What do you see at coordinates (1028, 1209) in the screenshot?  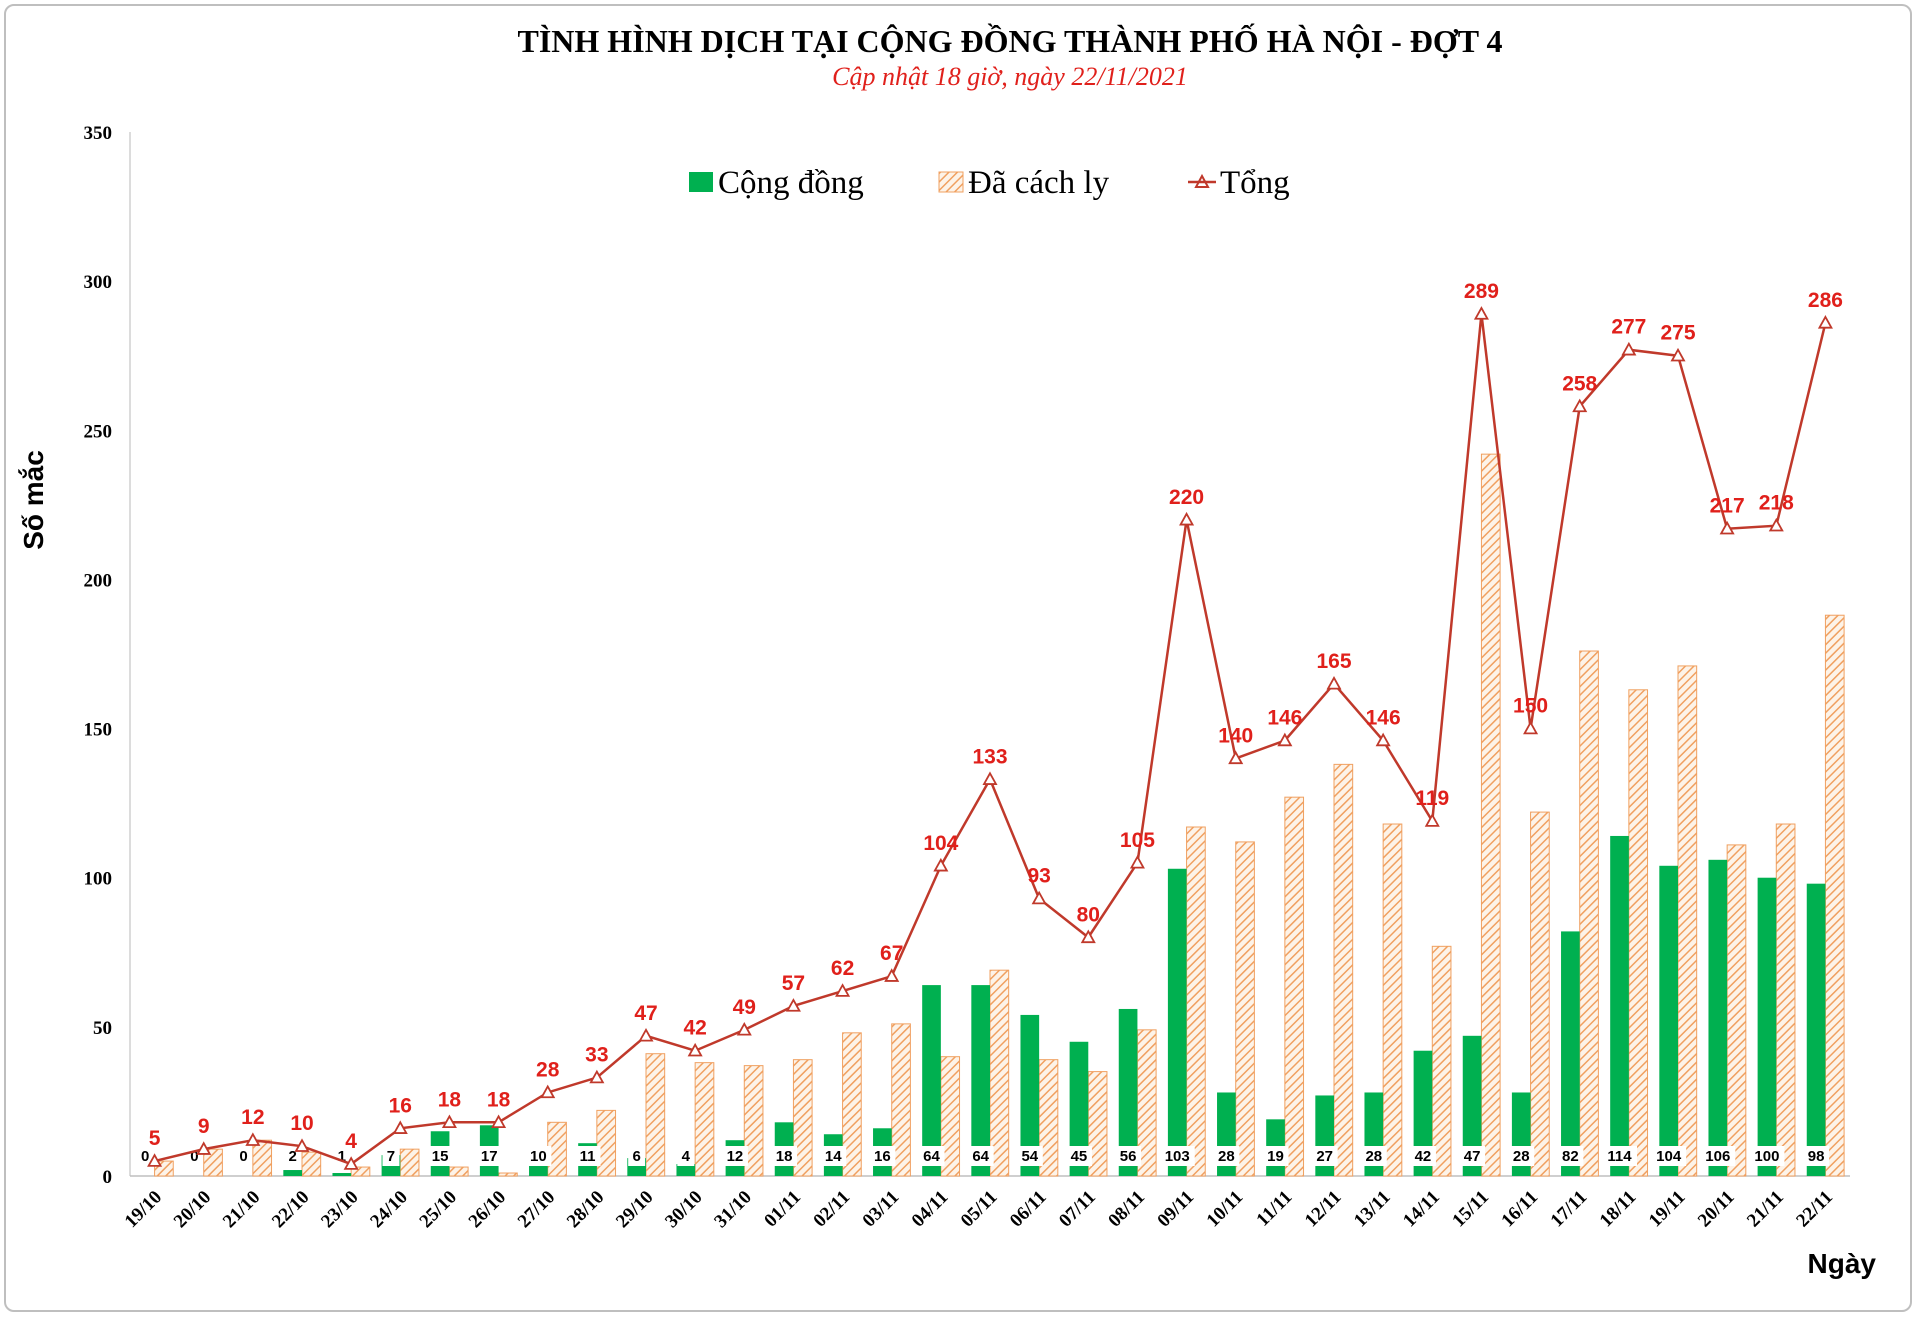 I see `x-tick-label: 06/11` at bounding box center [1028, 1209].